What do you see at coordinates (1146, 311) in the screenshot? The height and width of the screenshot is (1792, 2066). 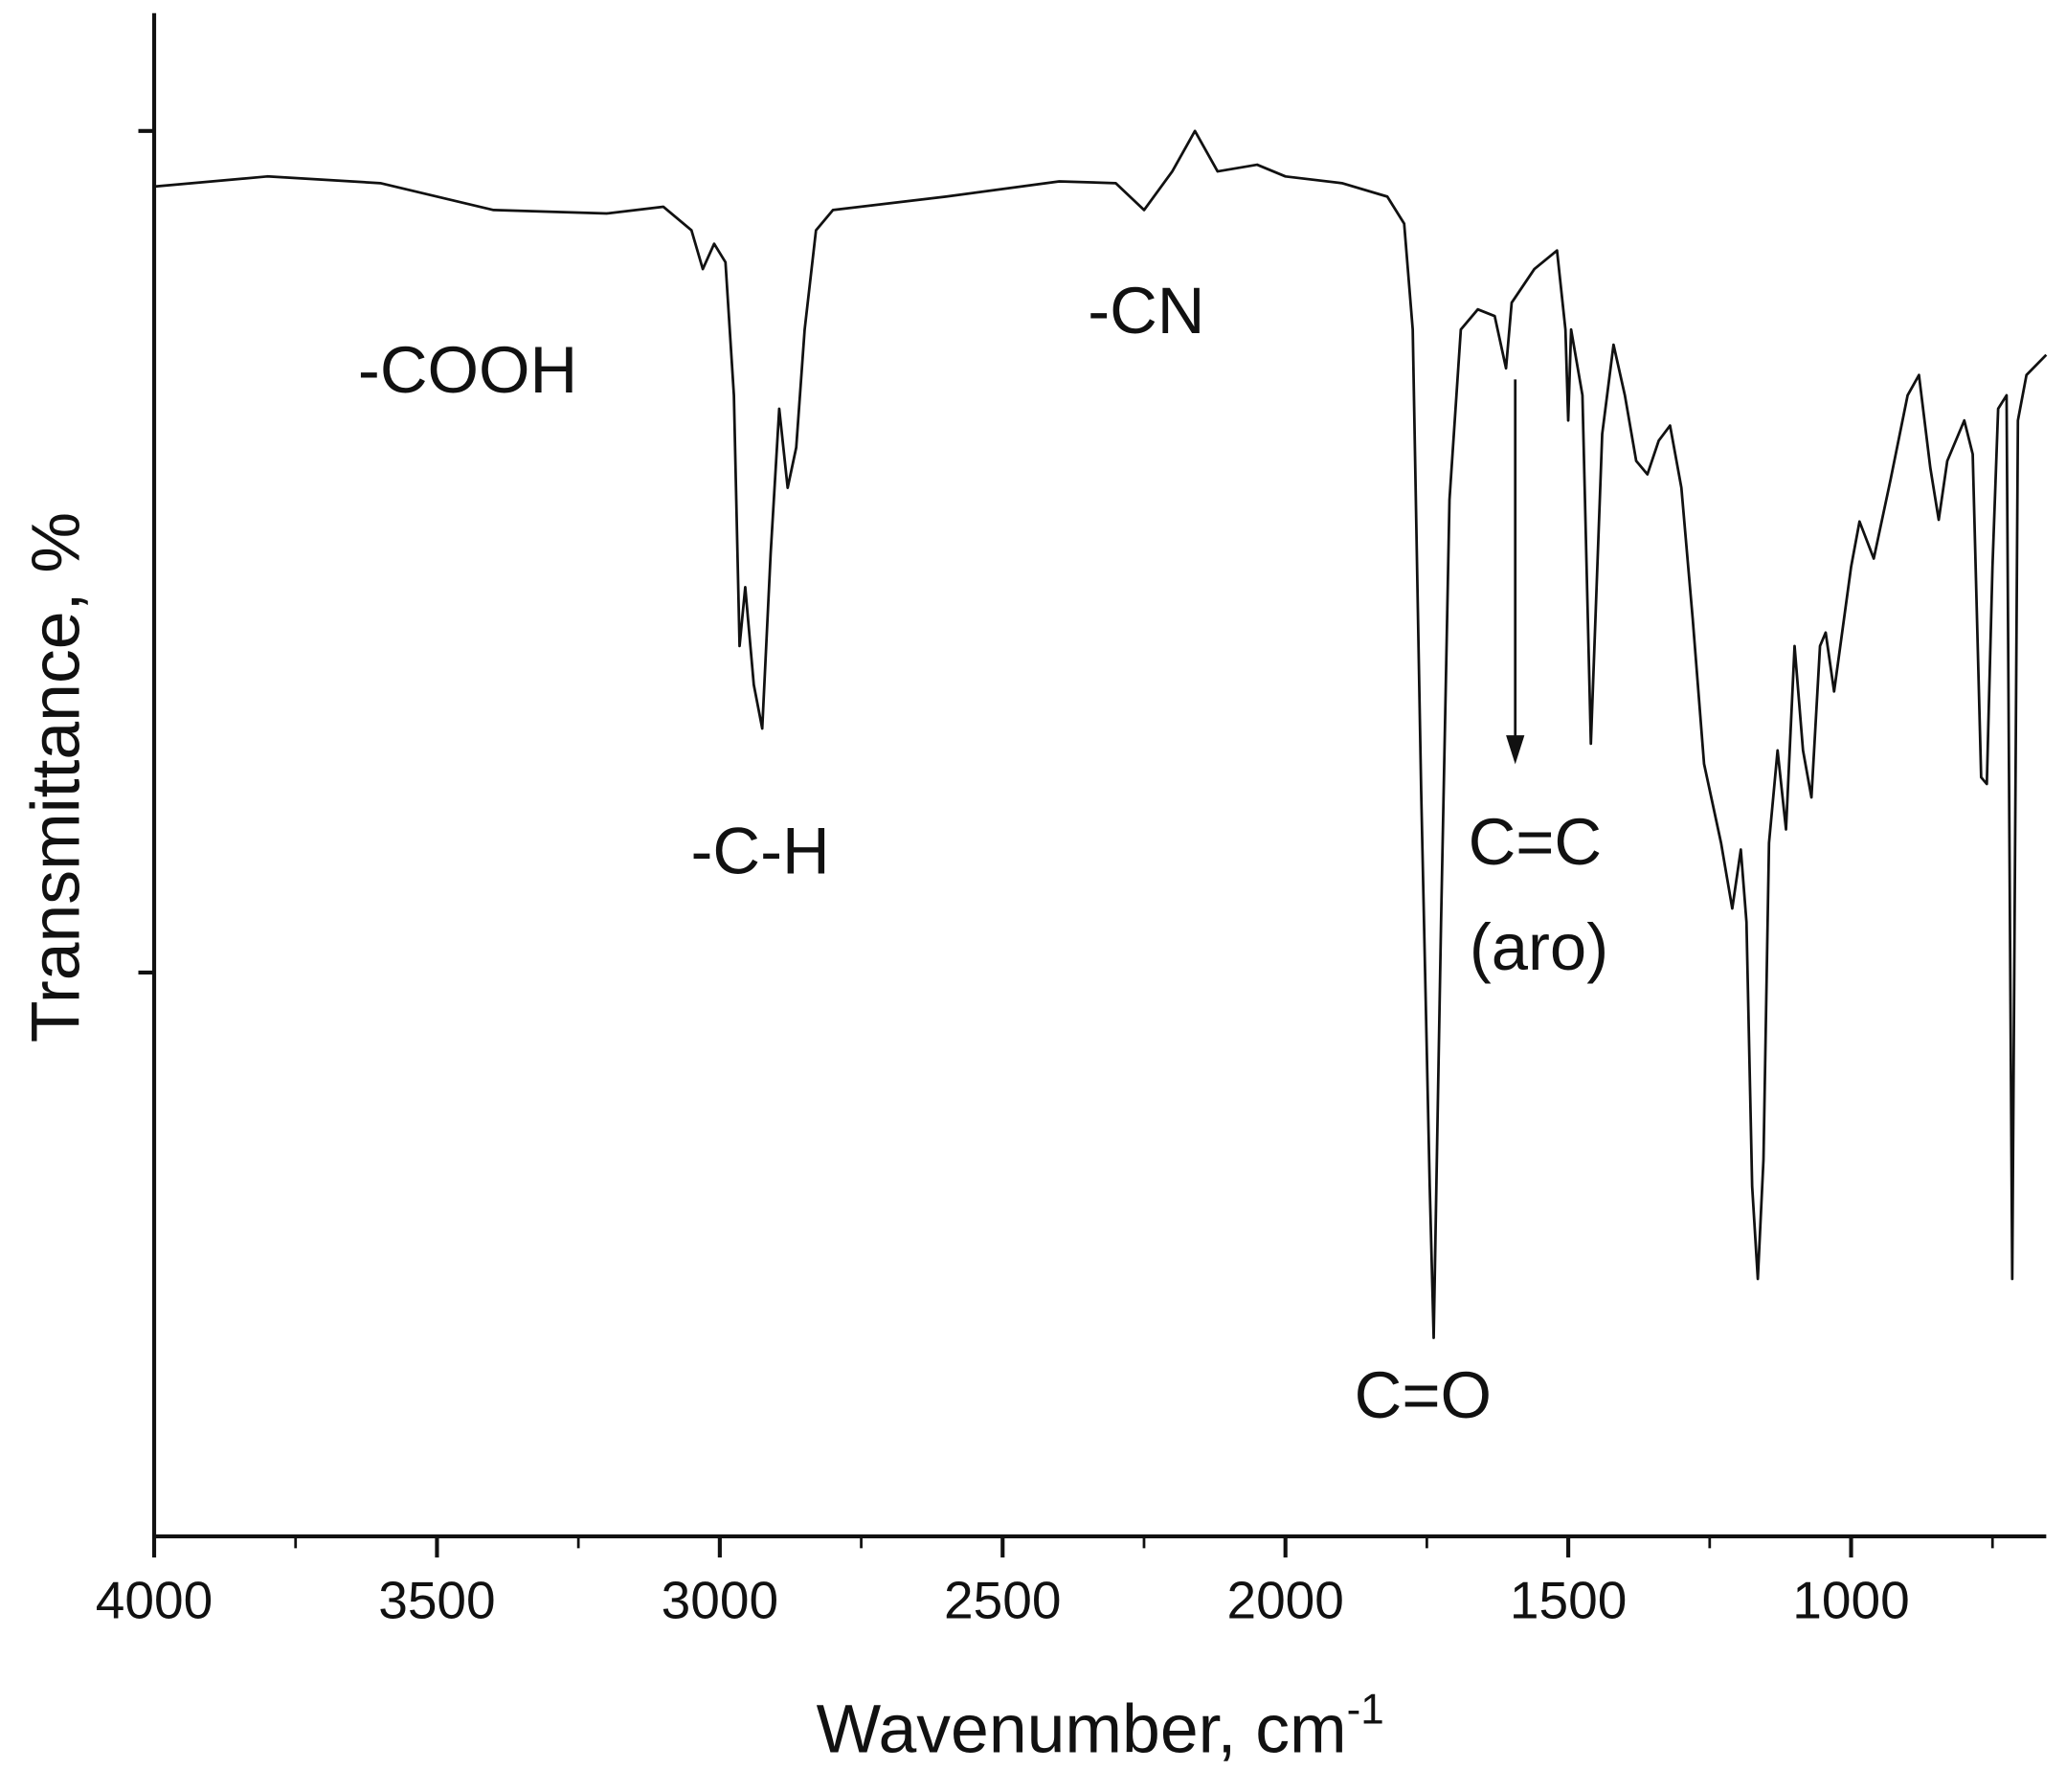 I see `annotation: -CN` at bounding box center [1146, 311].